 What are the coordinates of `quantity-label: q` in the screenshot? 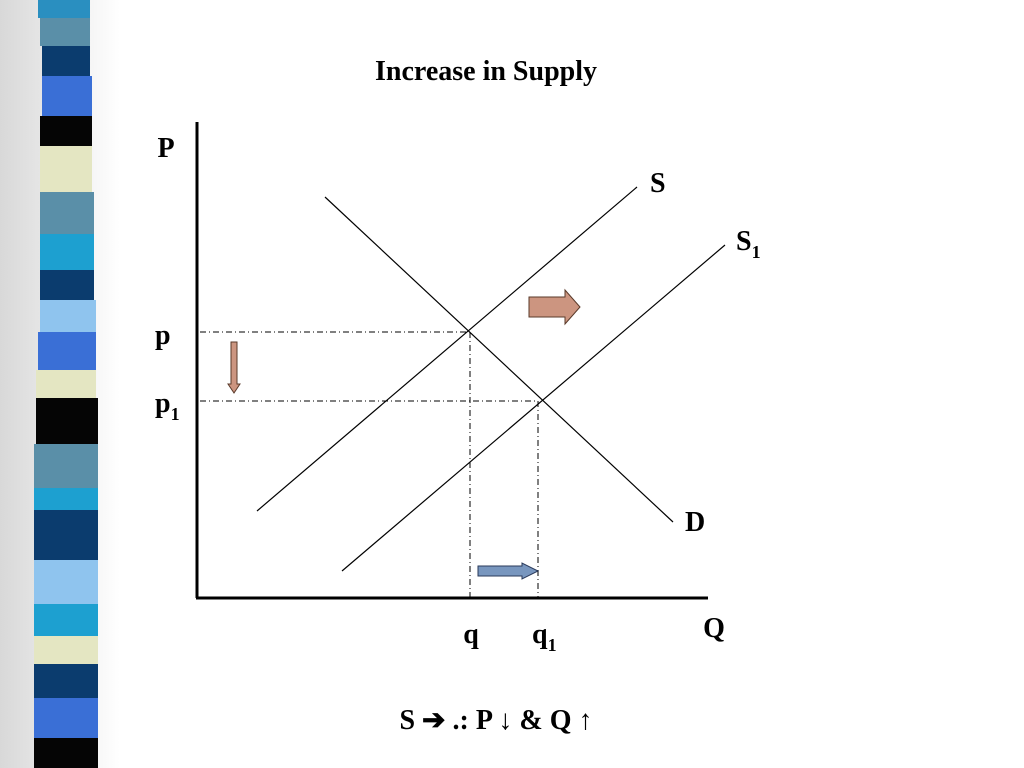 It's located at (471, 634).